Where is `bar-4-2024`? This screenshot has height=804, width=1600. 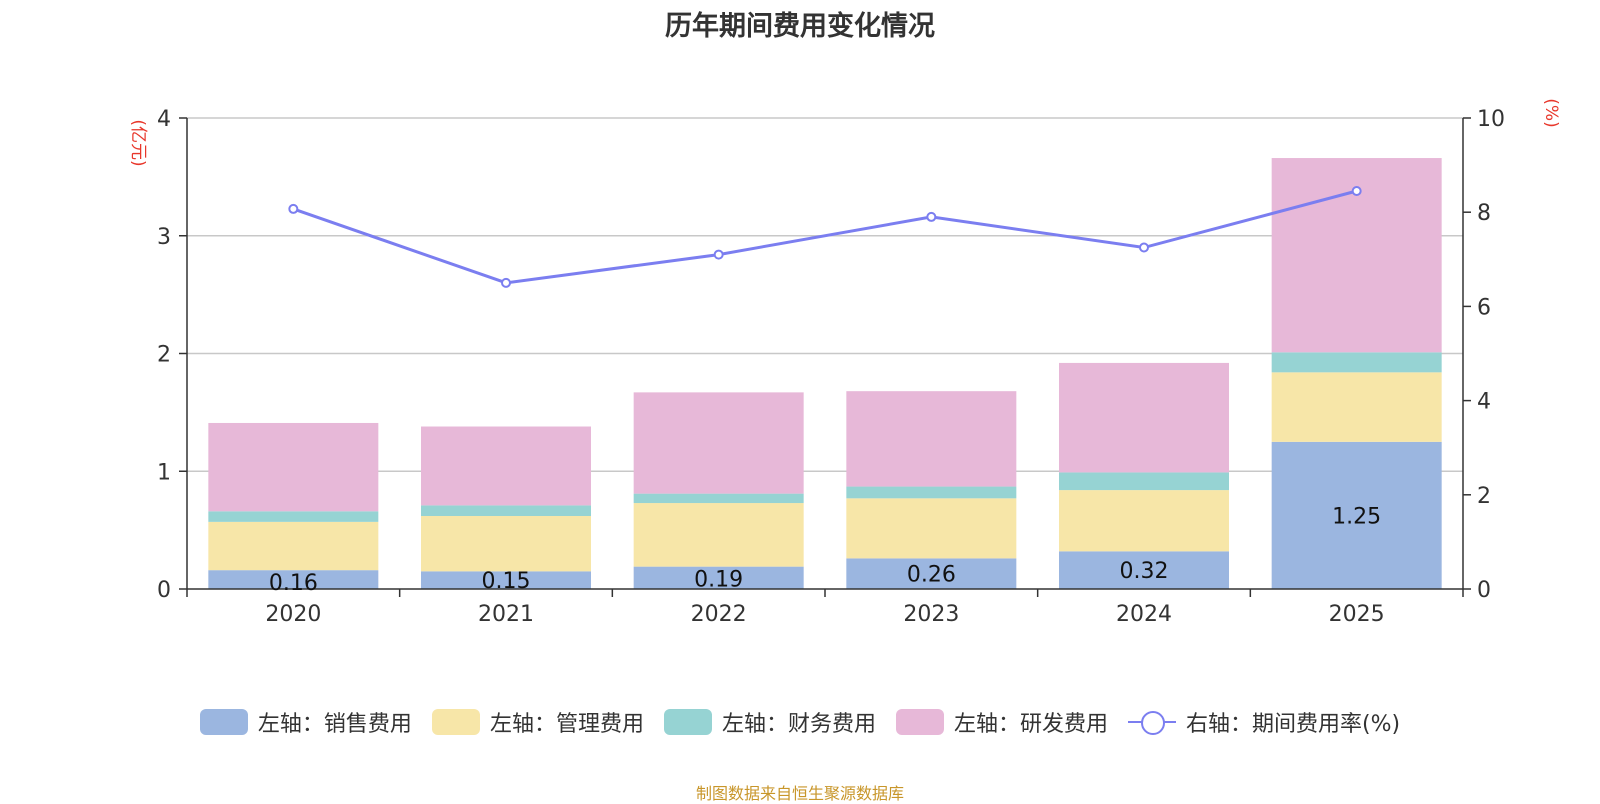 bar-4-2024 is located at coordinates (1144, 417).